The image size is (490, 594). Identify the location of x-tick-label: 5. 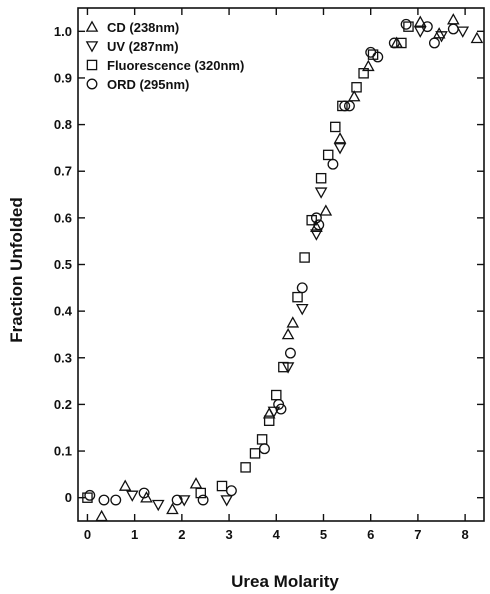
(323, 534).